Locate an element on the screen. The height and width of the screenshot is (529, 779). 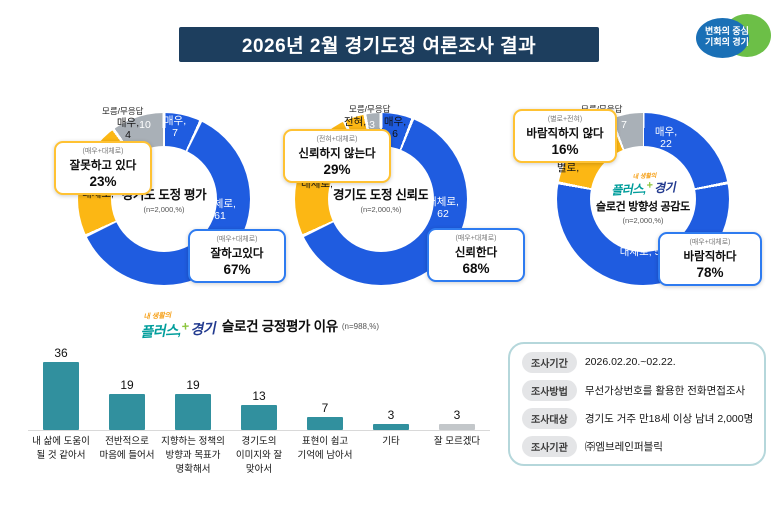
bar-category: 지향하는 정책의 방향과 목표가 명확해서 is located at coordinates (193, 455).